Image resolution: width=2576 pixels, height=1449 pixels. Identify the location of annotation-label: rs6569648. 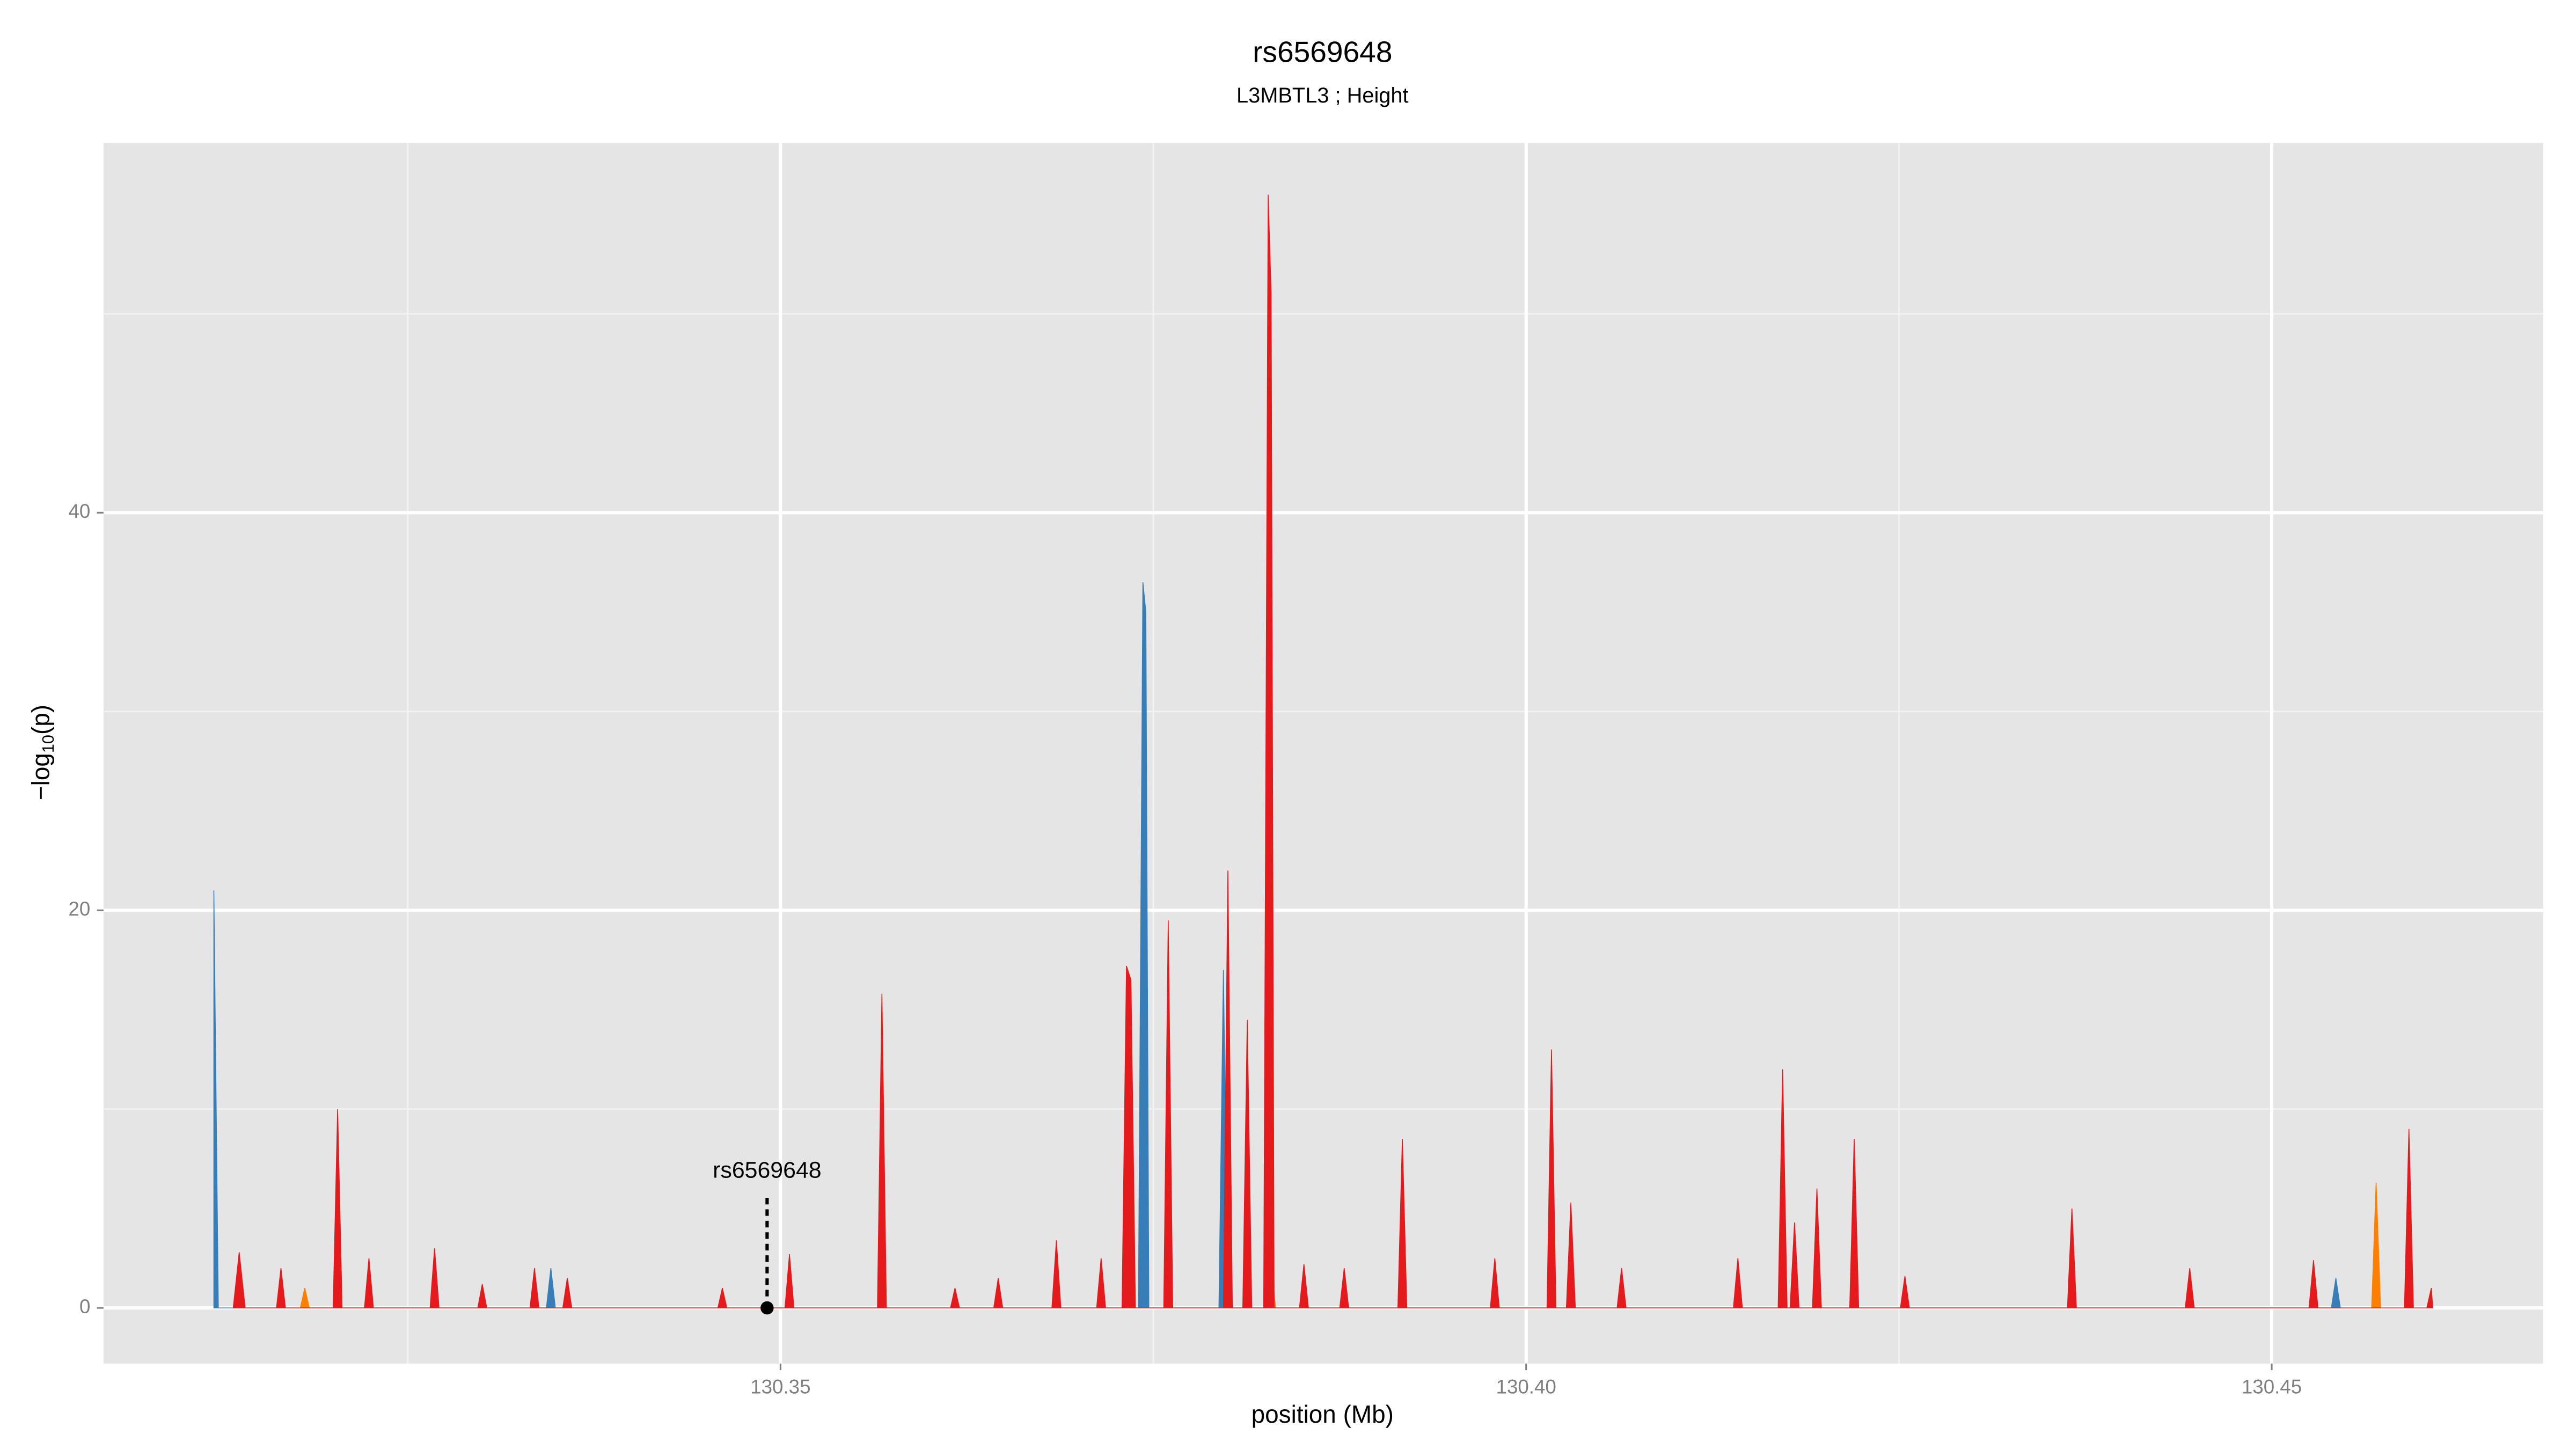
(767, 1170).